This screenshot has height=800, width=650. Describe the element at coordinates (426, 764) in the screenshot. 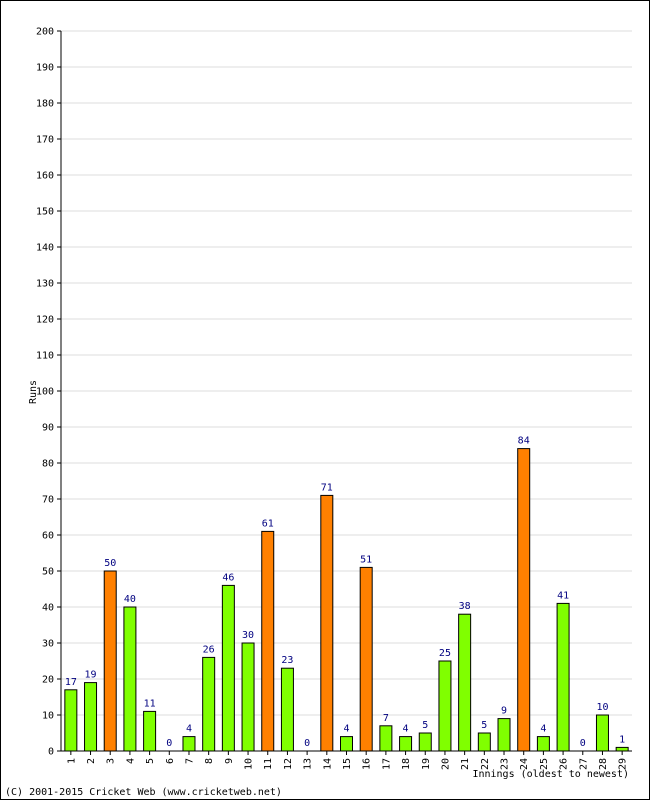

I see `x-tick-label: 19` at that location.